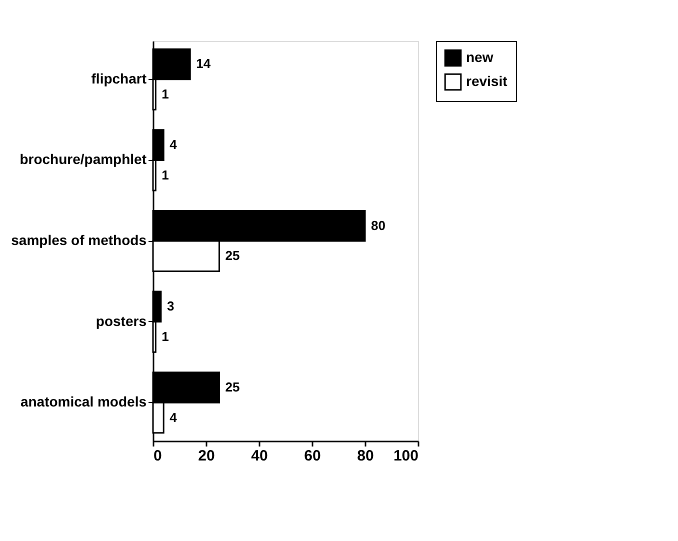  What do you see at coordinates (119, 78) in the screenshot?
I see `y-tick-label: flipchart` at bounding box center [119, 78].